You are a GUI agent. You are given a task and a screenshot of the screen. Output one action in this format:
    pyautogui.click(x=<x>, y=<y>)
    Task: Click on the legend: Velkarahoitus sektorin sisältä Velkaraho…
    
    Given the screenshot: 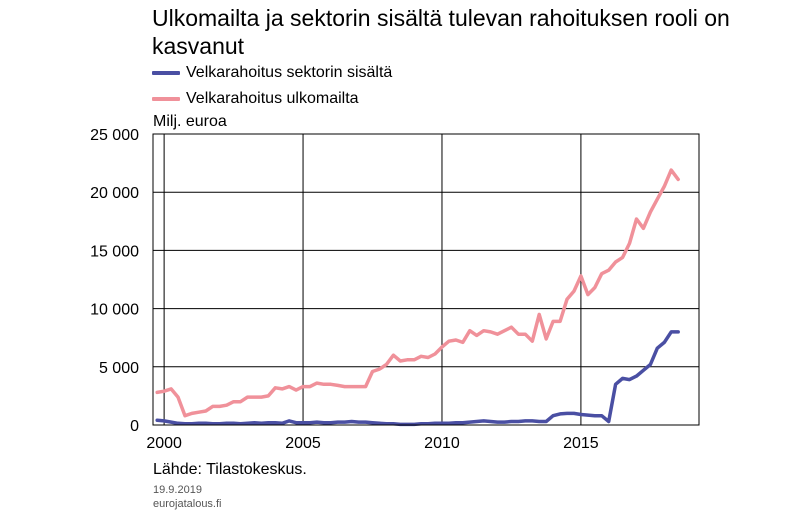 What is the action you would take?
    pyautogui.click(x=272, y=86)
    